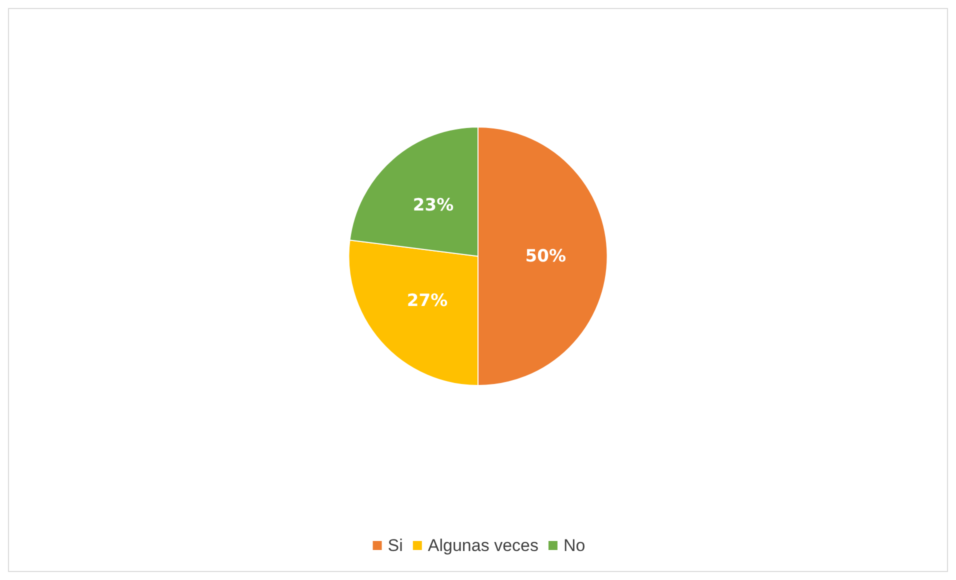 The height and width of the screenshot is (580, 956). Describe the element at coordinates (545, 256) in the screenshot. I see `data-label: 50%` at that location.